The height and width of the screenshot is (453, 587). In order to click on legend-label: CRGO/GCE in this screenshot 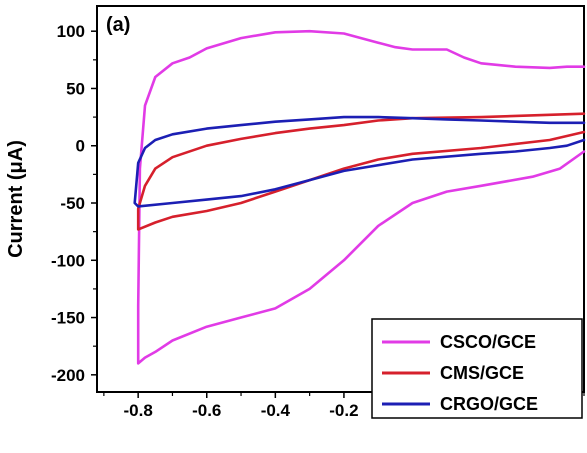, I will do `click(489, 404)`.